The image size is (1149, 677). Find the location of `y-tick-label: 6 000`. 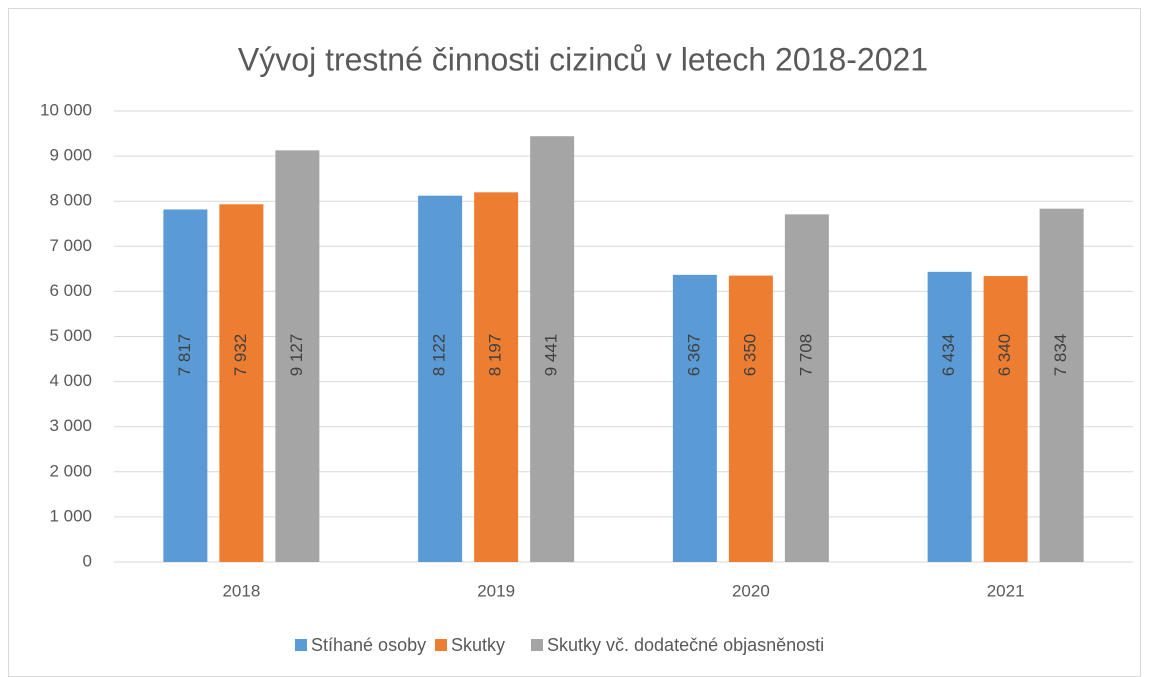

y-tick-label: 6 000 is located at coordinates (70, 290).